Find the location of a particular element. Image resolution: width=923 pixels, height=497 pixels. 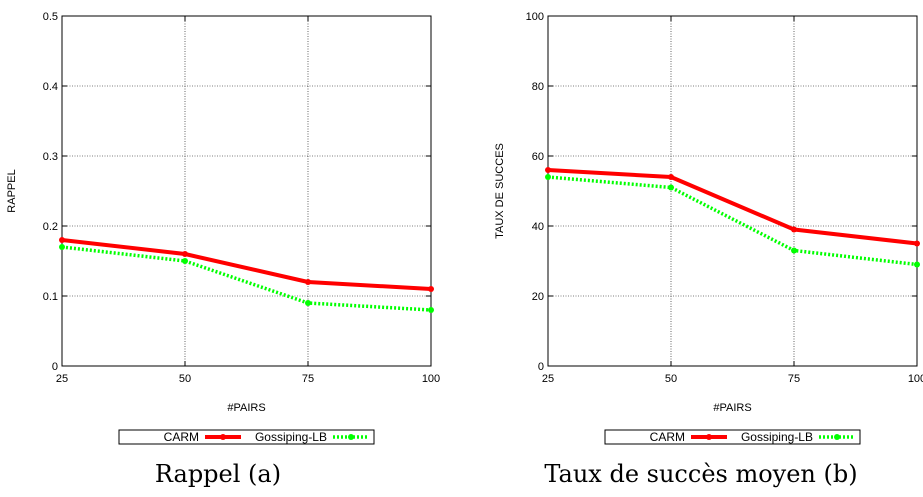

y-axis-title: RAPPEL is located at coordinates (12, 190).